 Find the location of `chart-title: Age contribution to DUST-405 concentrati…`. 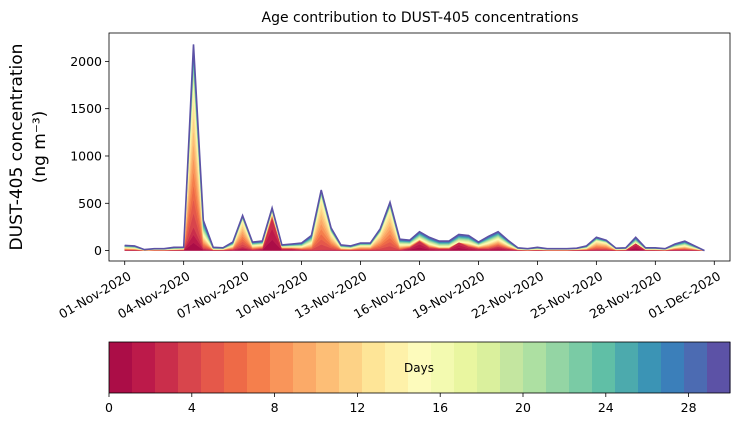

chart-title: Age contribution to DUST-405 concentrati… is located at coordinates (420, 18).